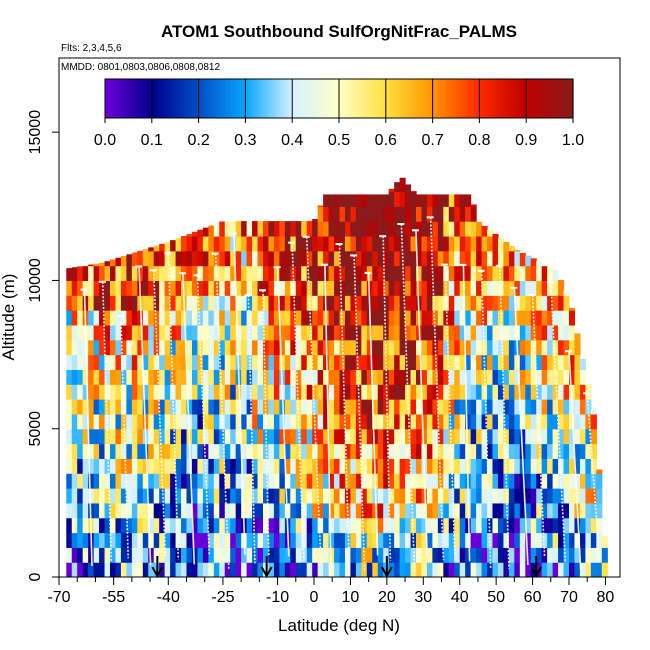  I want to click on dates-label: MMDD: 0801,0803,0806,0808,0812, so click(140, 67).